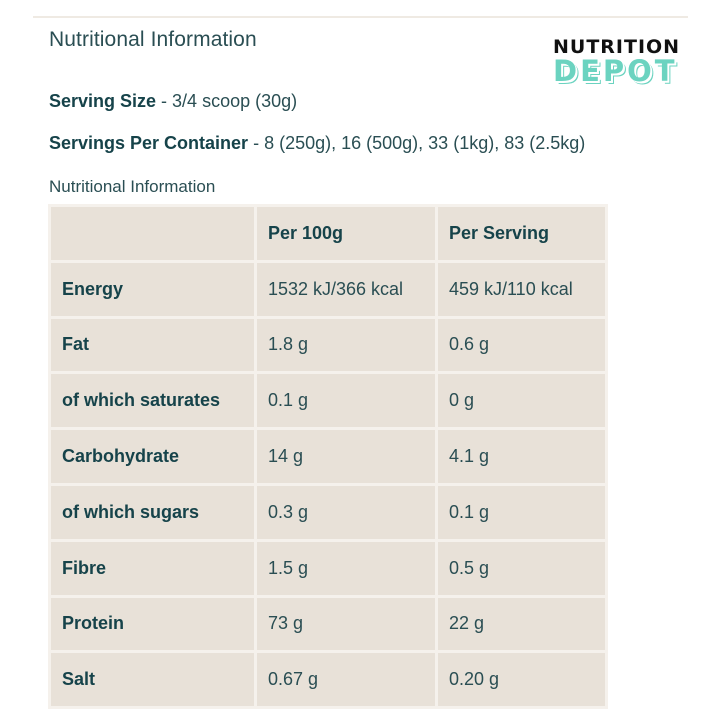  Describe the element at coordinates (152, 624) in the screenshot. I see `nutrient-name: Protein` at that location.